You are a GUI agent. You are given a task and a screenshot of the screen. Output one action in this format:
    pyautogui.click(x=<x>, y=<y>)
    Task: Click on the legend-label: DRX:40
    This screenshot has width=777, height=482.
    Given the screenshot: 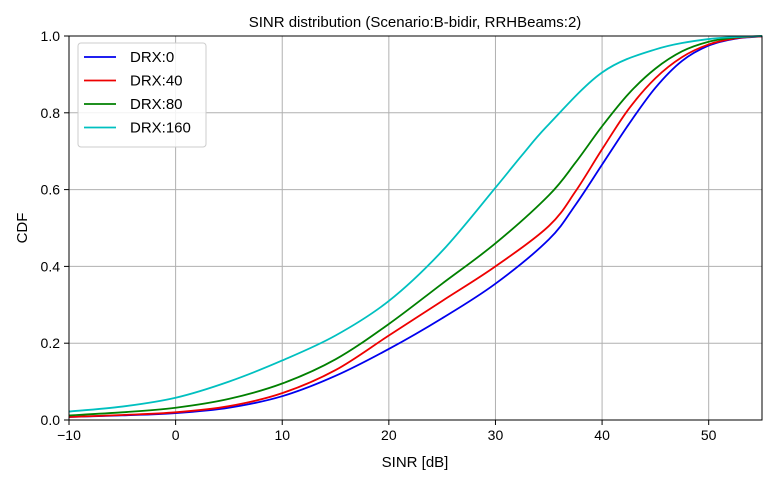 What is the action you would take?
    pyautogui.click(x=156, y=81)
    